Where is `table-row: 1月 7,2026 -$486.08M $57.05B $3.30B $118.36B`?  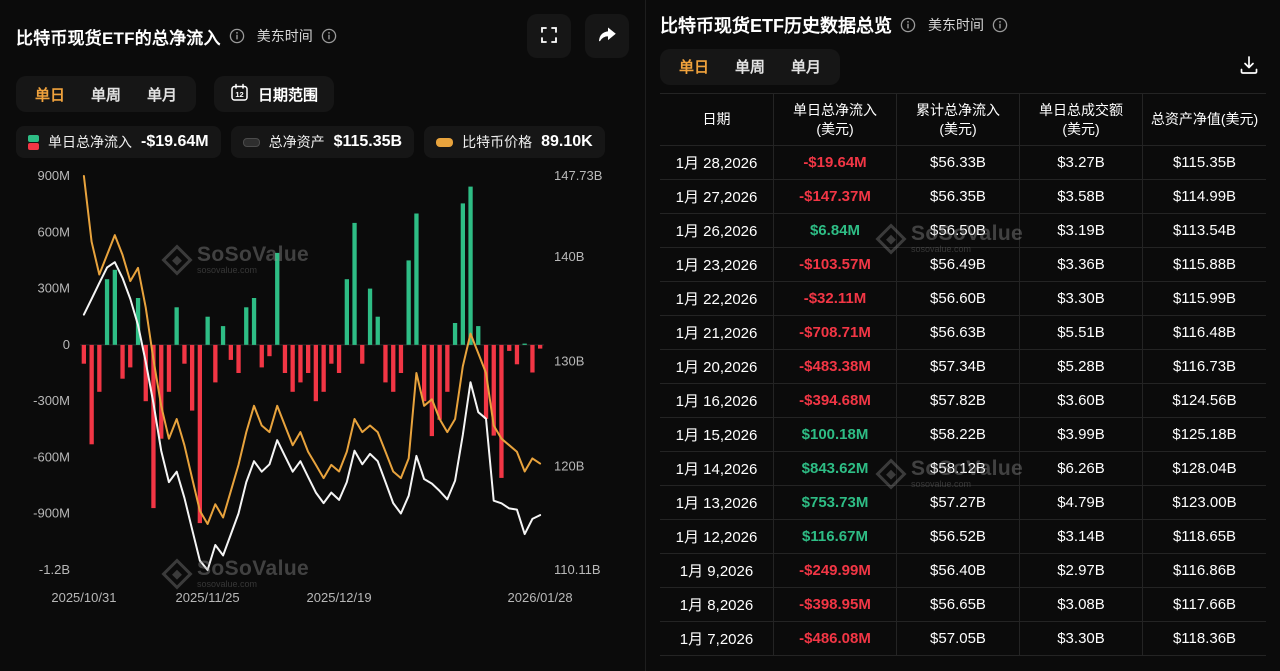 table-row: 1月 7,2026 -$486.08M $57.05B $3.30B $118.36B is located at coordinates (963, 639).